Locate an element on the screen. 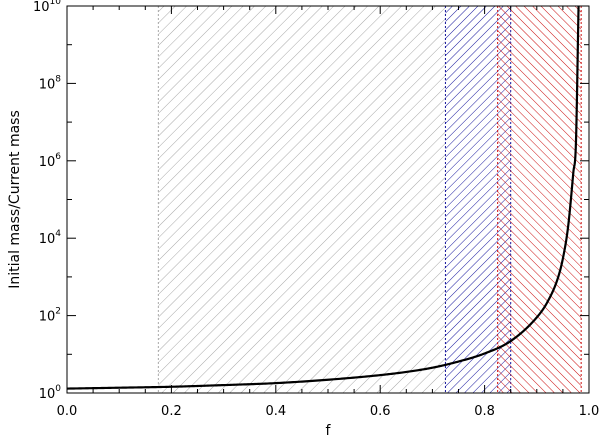 The image size is (600, 439). x-tick-label: 0.8 is located at coordinates (484, 411).